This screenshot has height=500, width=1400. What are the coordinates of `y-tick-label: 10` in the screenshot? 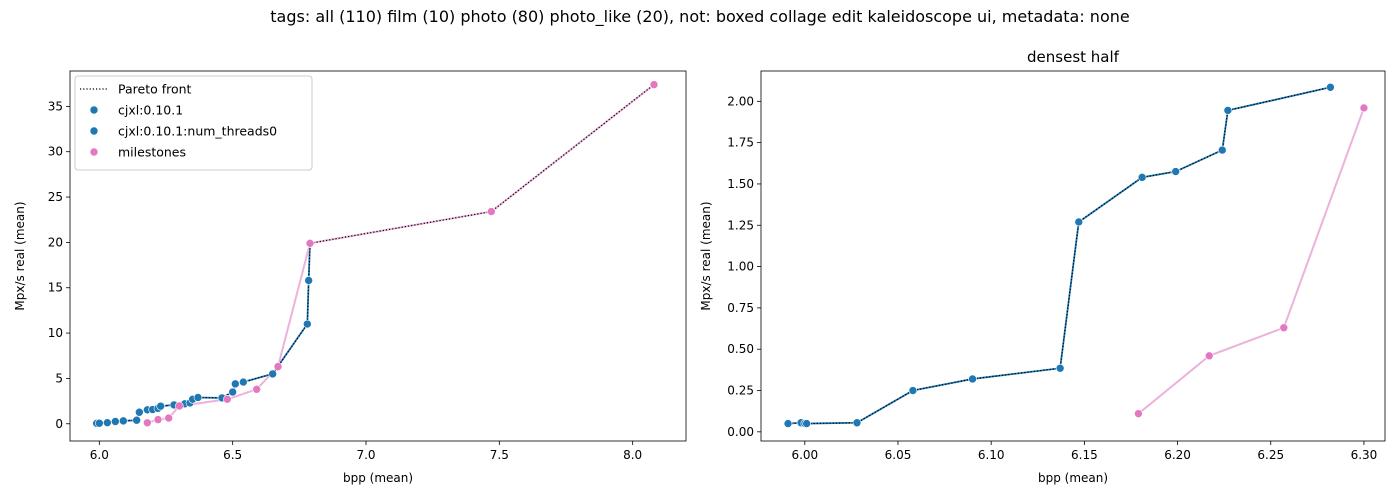 It's located at (55, 333).